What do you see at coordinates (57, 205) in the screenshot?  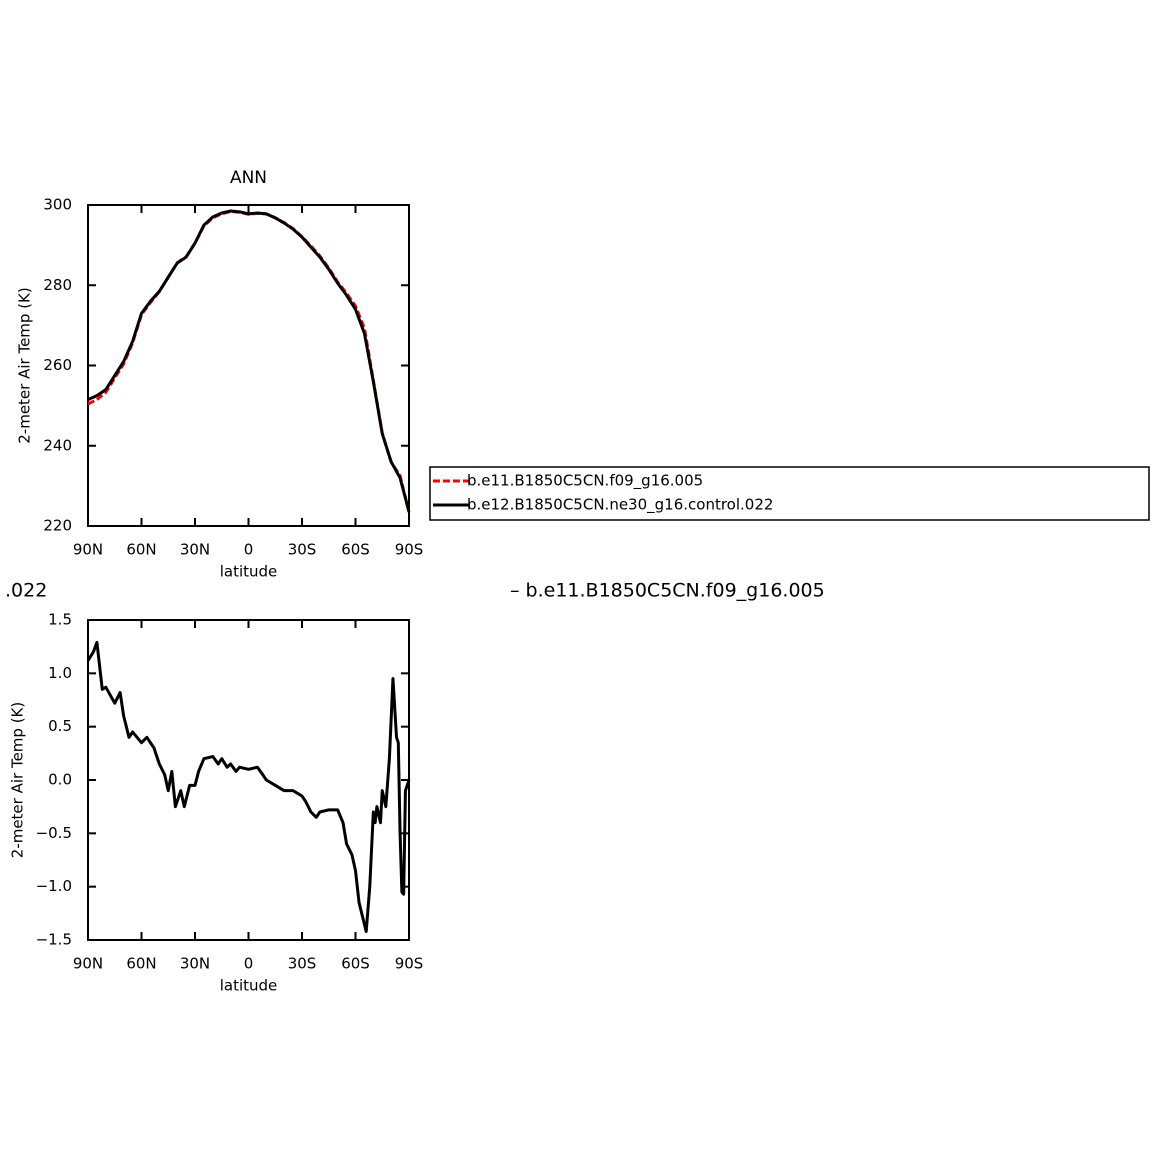 I see `y-tick-label: 300` at bounding box center [57, 205].